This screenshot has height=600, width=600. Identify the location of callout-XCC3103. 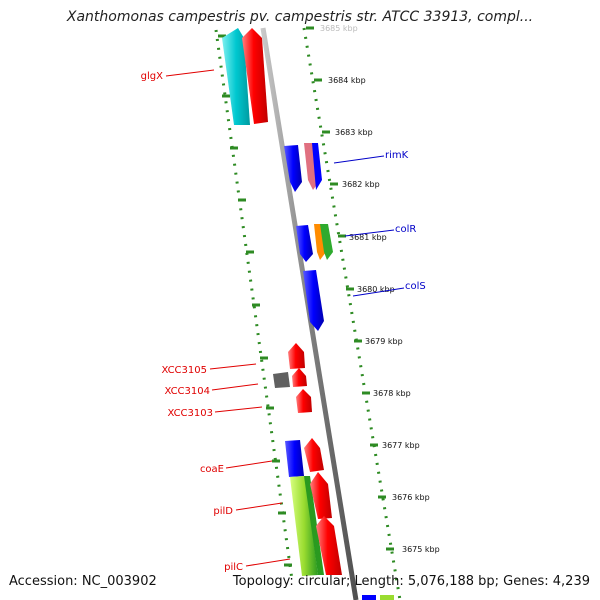
(238, 409).